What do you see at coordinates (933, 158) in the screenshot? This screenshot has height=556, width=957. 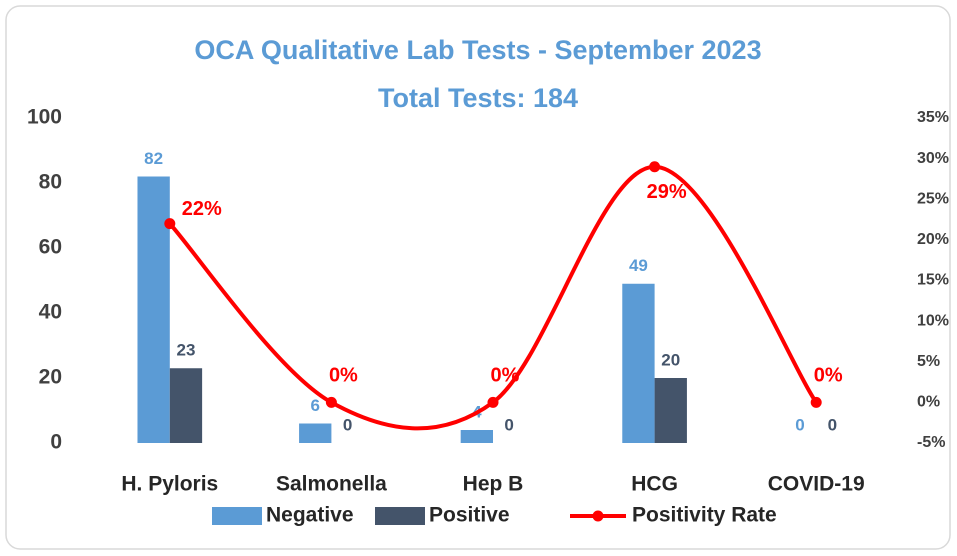 I see `y2-tick-label: 30%` at bounding box center [933, 158].